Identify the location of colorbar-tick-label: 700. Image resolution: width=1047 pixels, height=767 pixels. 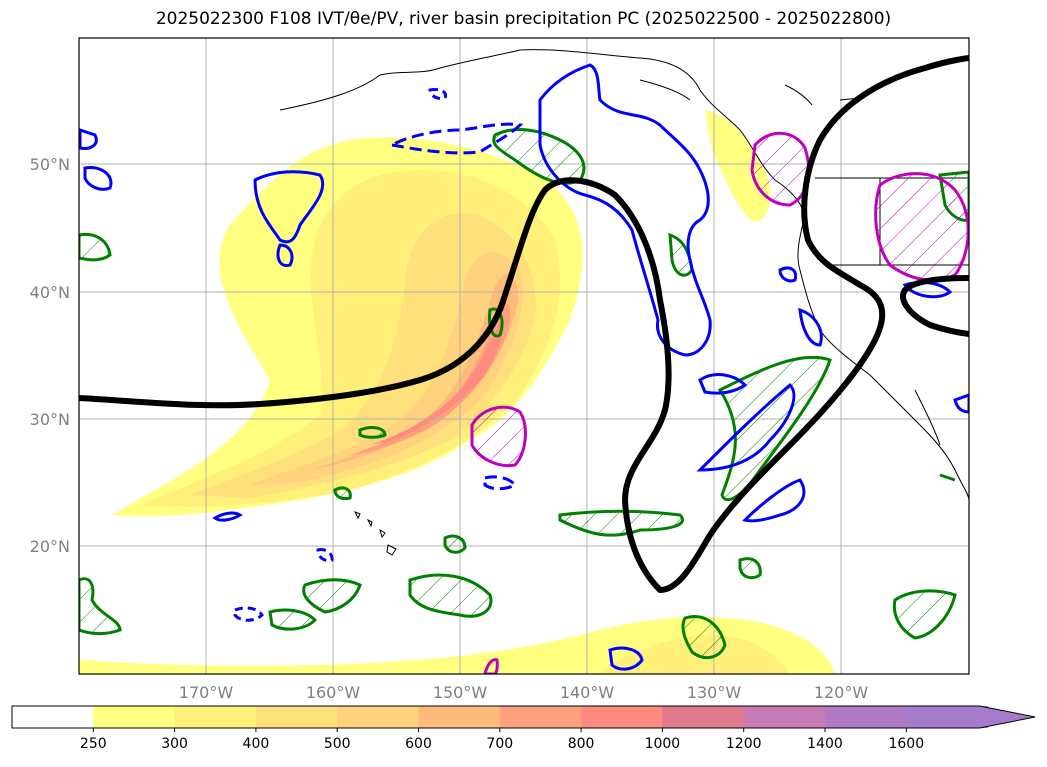
(499, 744).